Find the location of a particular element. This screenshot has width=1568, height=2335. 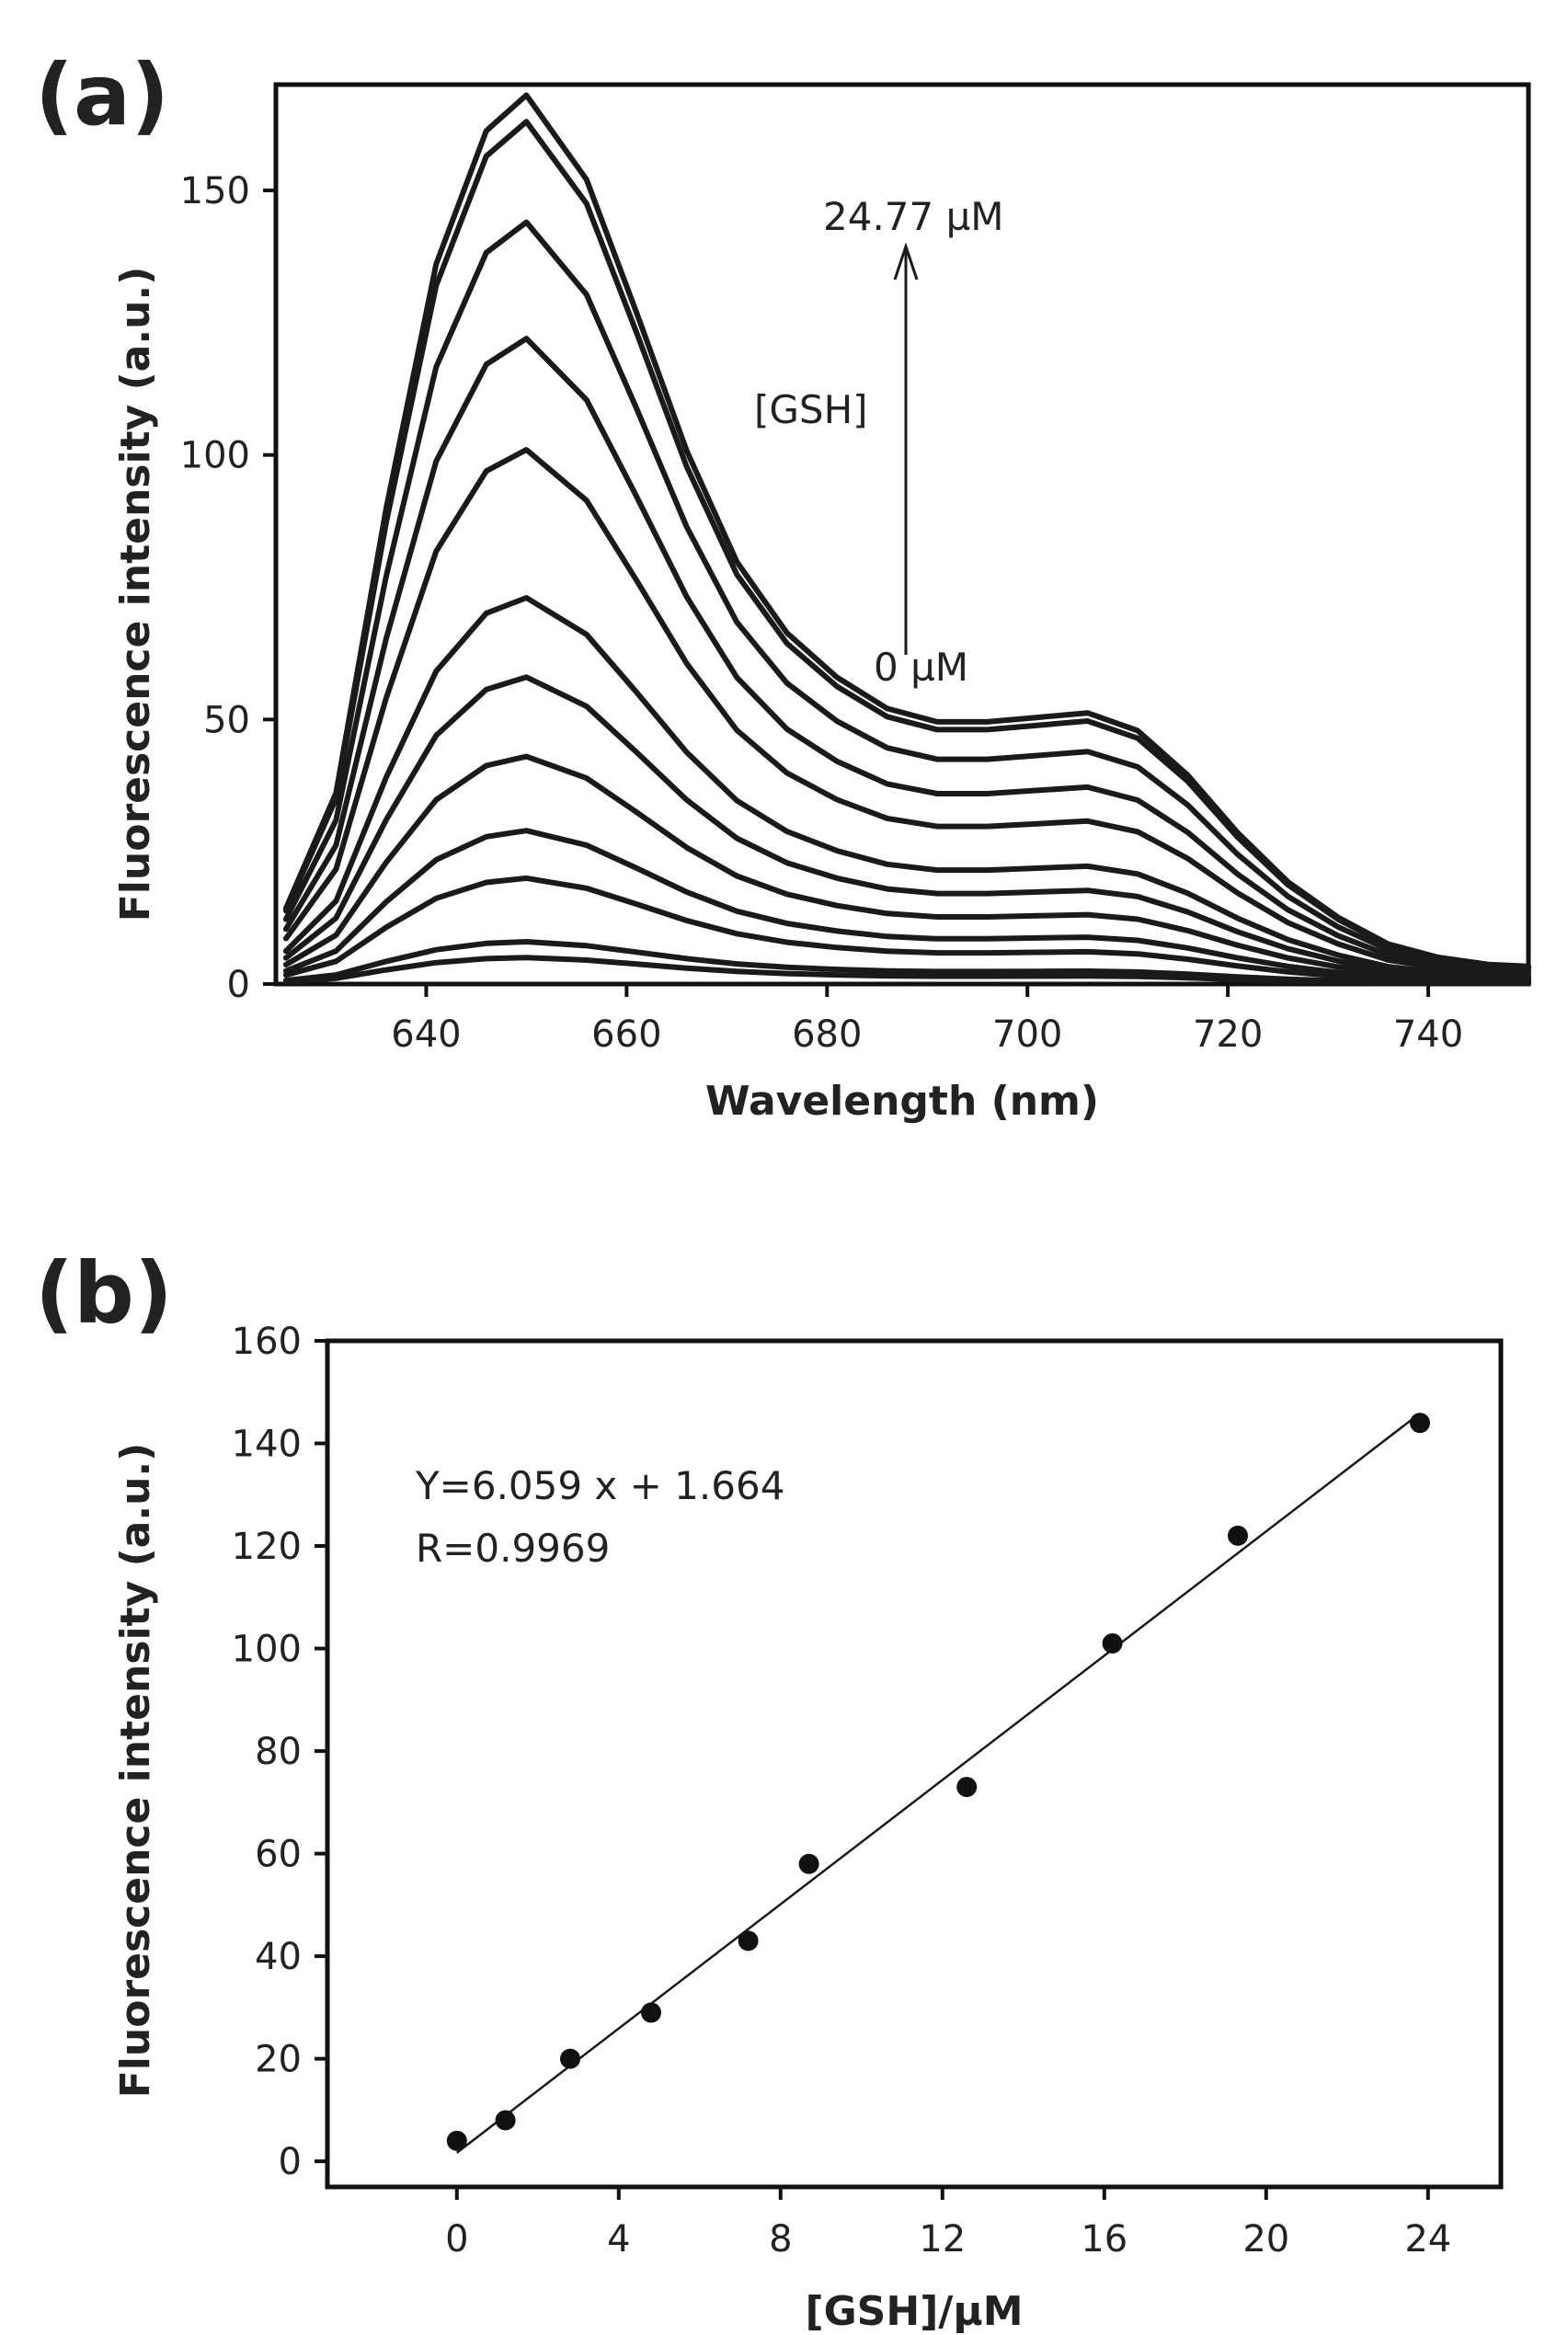

panel-b-y-ticks: 0 20 40 60 80 100 120 140 160 is located at coordinates (279, 1752).